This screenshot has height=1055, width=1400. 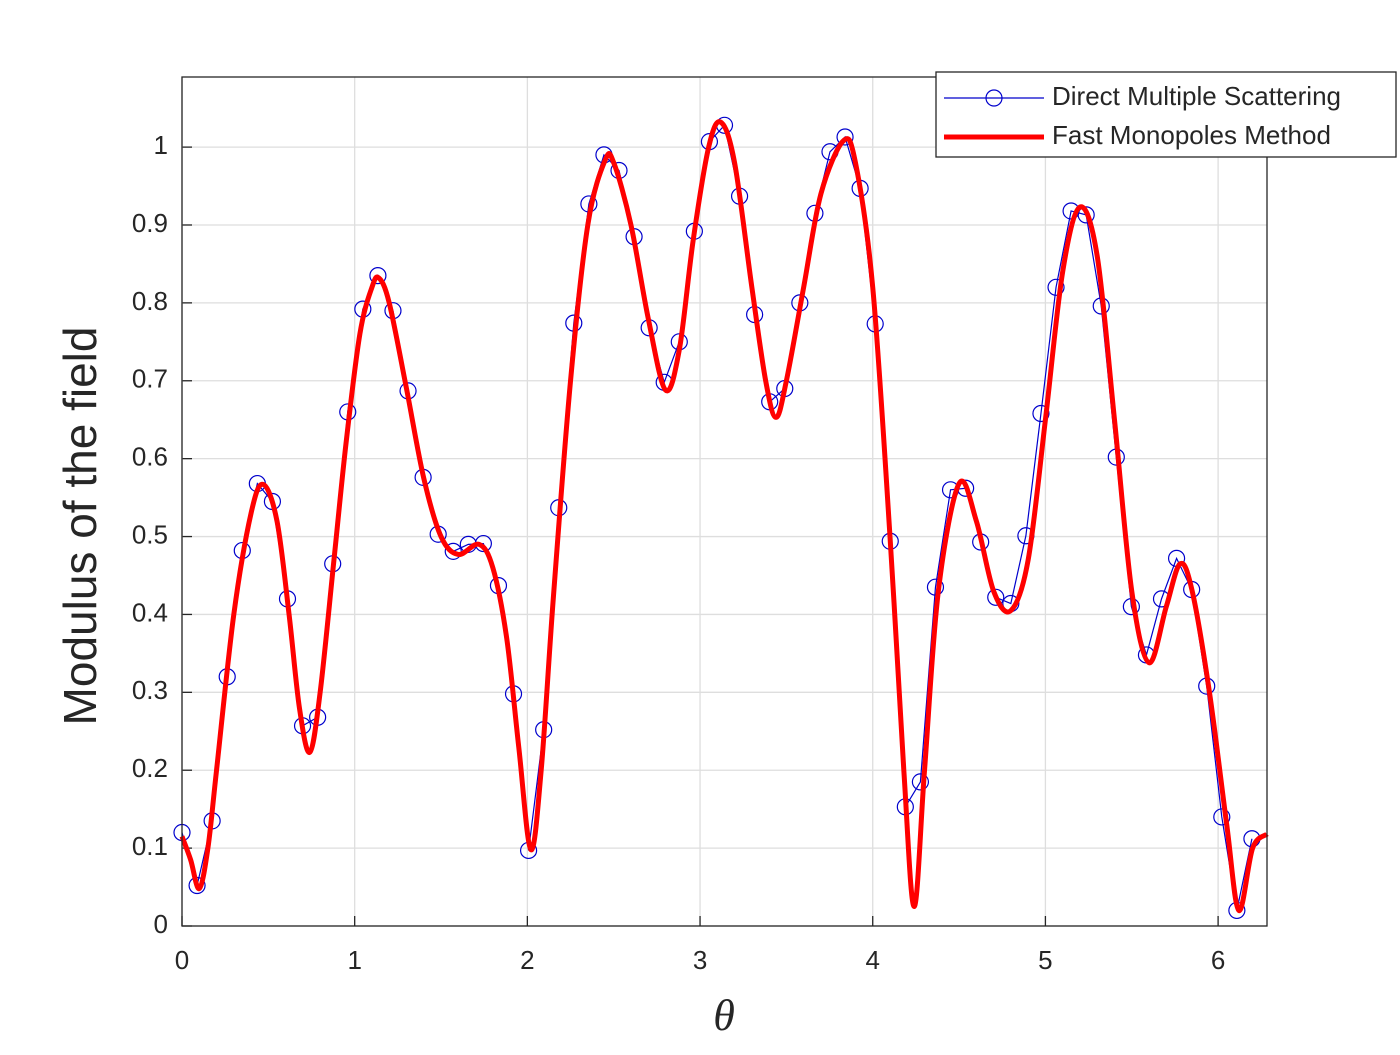 I want to click on y-tick-label: 0.6, so click(x=150, y=457).